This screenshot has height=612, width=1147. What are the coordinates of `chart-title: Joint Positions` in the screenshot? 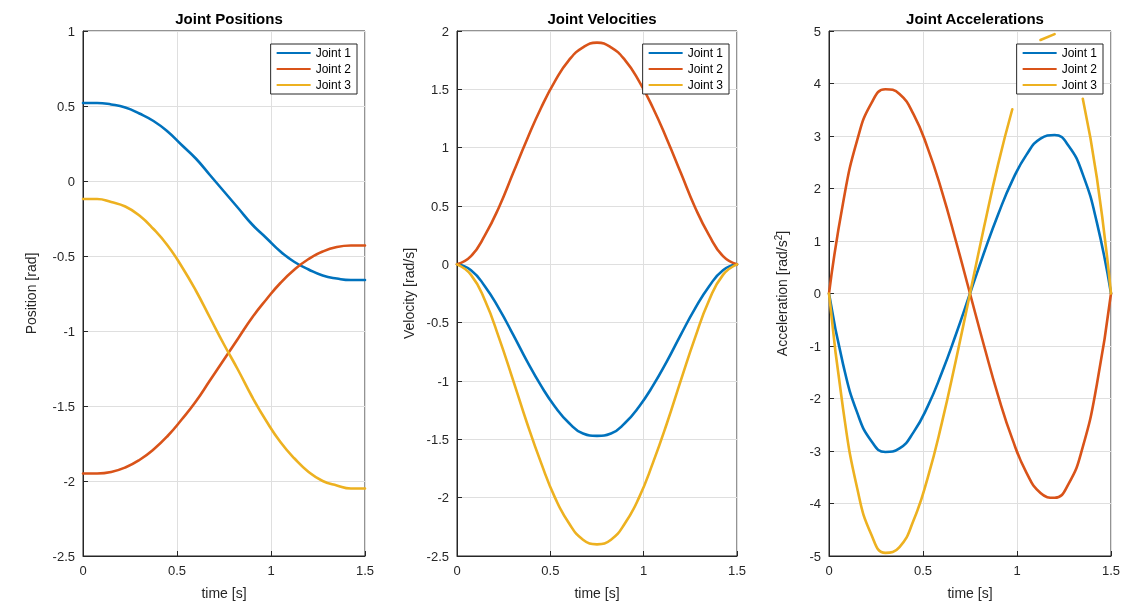 It's located at (229, 18).